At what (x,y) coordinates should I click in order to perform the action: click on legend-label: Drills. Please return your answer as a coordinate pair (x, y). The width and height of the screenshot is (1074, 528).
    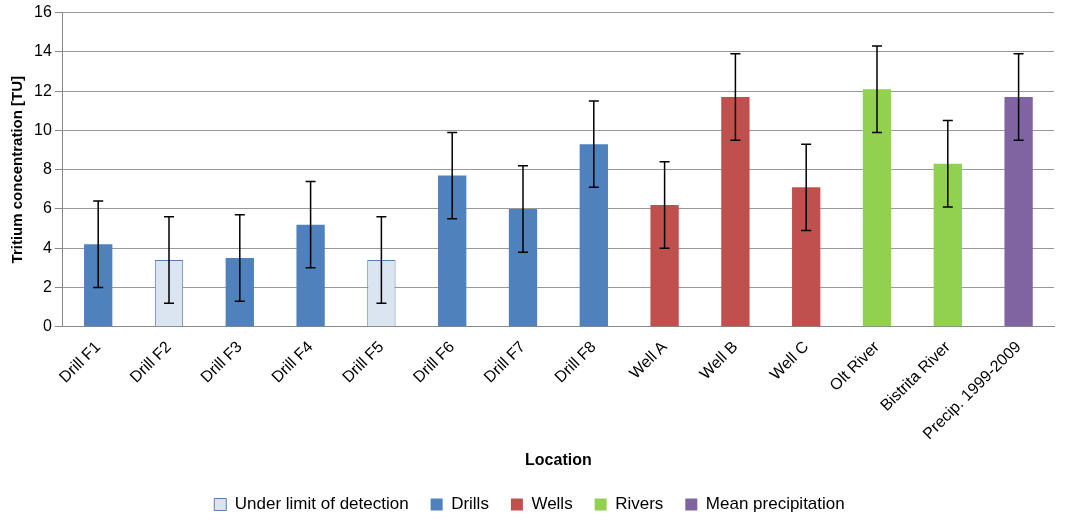
    Looking at the image, I should click on (470, 504).